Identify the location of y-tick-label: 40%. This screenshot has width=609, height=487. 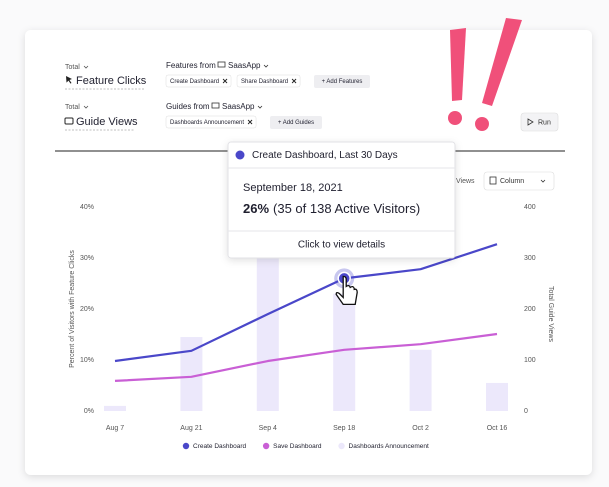
(87, 207).